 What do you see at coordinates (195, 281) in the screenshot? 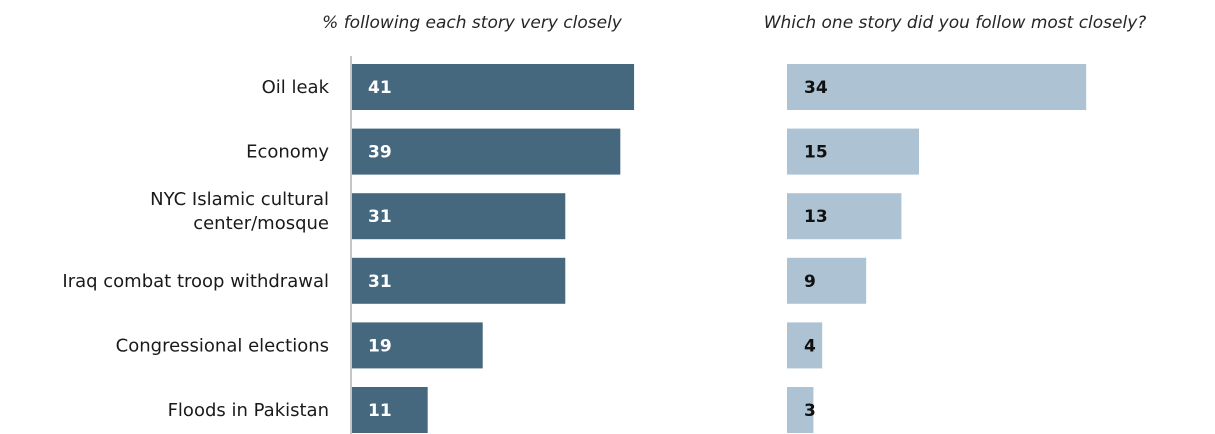
I see `category-label: Iraq combat troop withdrawal` at bounding box center [195, 281].